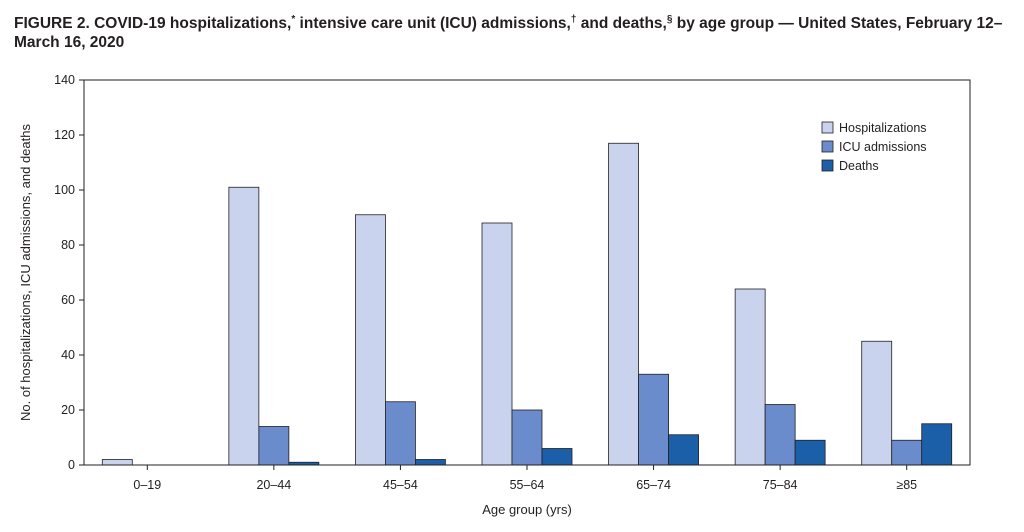 This screenshot has width=1024, height=532. I want to click on x-tick-label: 55–64, so click(527, 485).